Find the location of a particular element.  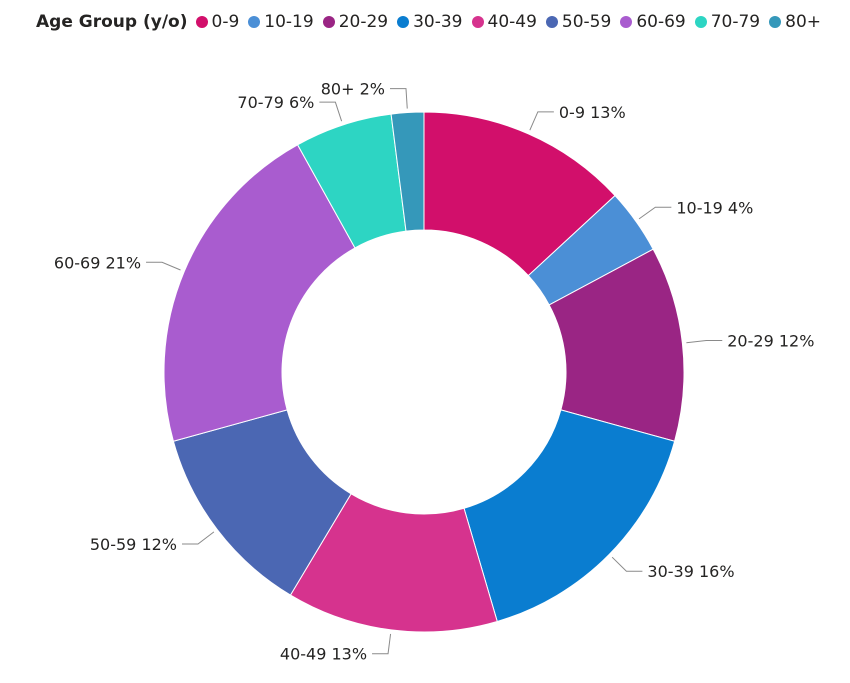

legend-item-30-39: 30-39 is located at coordinates (430, 22).